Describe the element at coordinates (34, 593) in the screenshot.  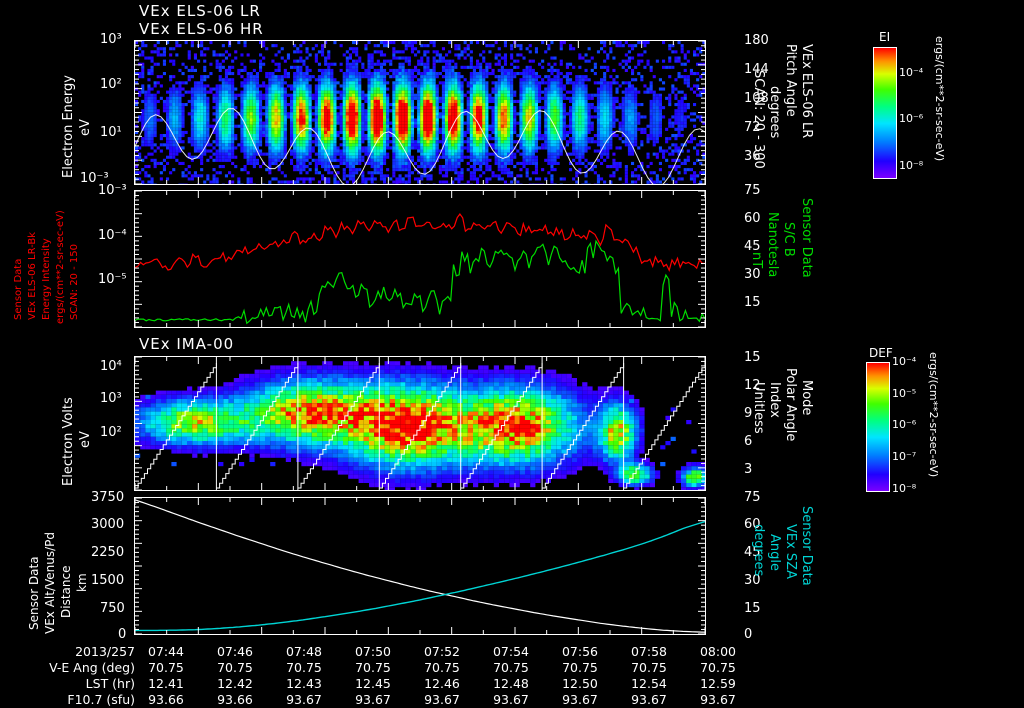
I see `panel4-left-label-sensor-data: Sensor Data` at that location.